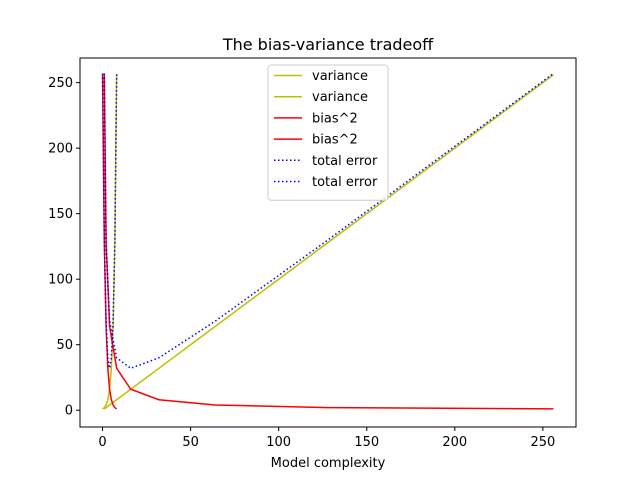 Image resolution: width=640 pixels, height=480 pixels. Describe the element at coordinates (102, 442) in the screenshot. I see `x-tick-label: 0` at that location.